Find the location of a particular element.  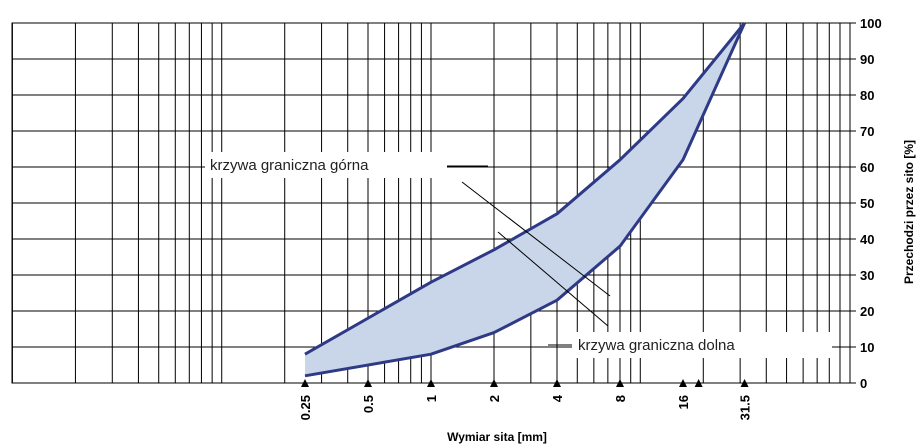

y-tick-label: 30 is located at coordinates (867, 275).